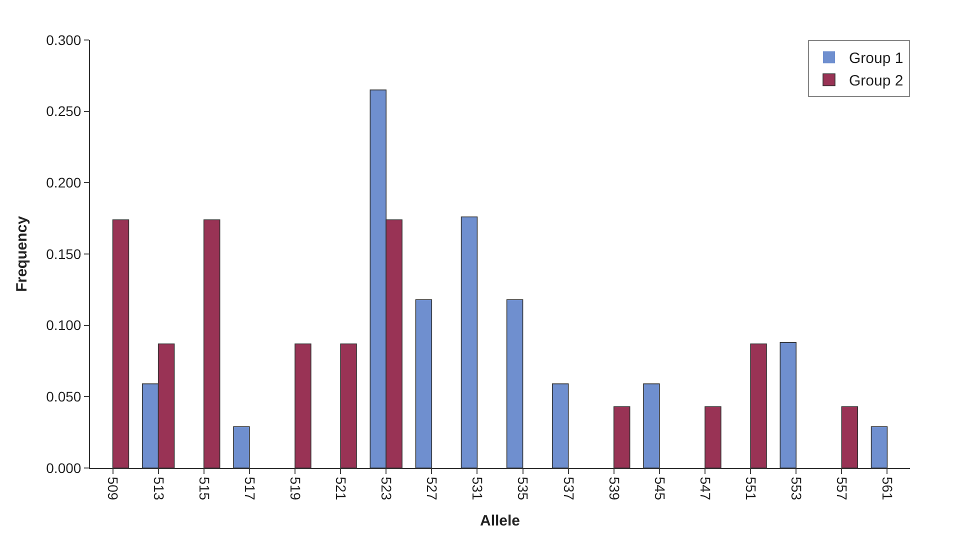 The height and width of the screenshot is (558, 960). Describe the element at coordinates (523, 488) in the screenshot. I see `x-tick-label: 535` at that location.